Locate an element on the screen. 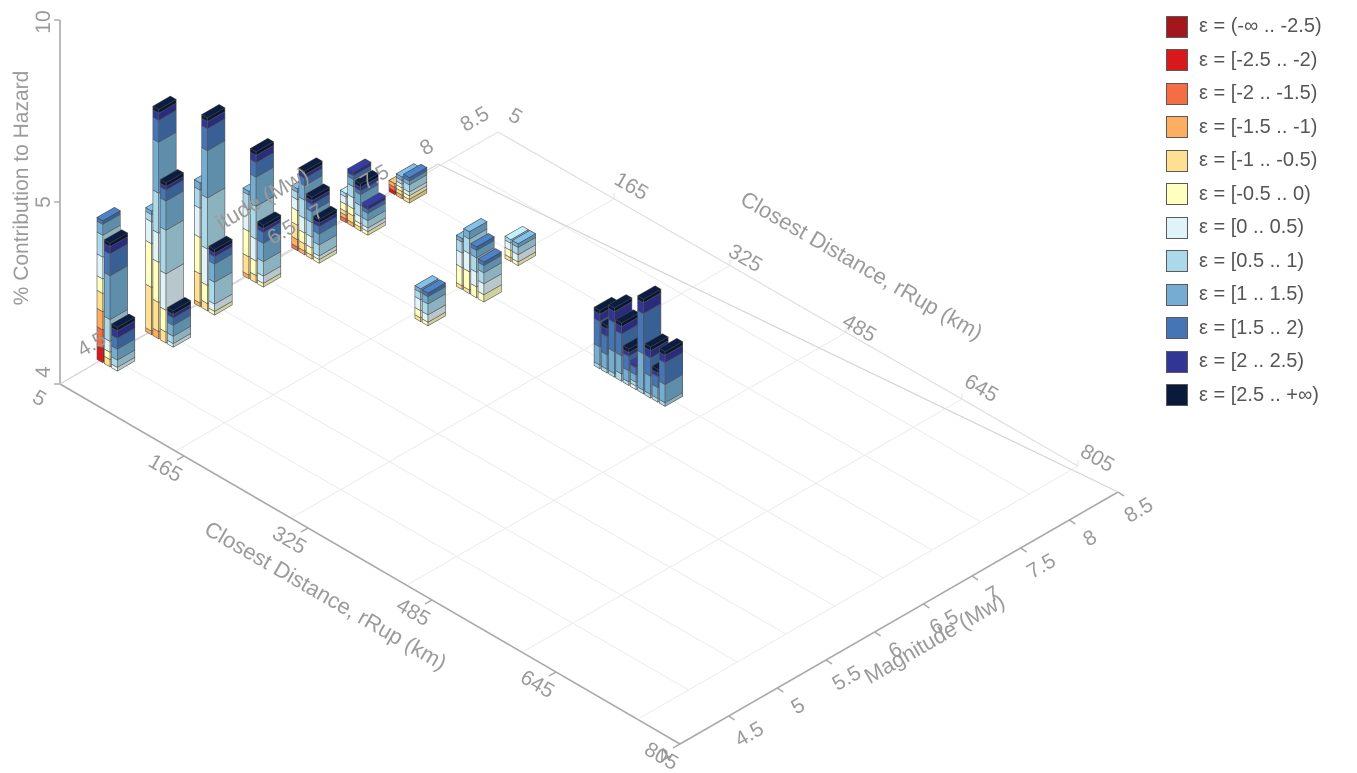 The image size is (1357, 773). legend-item: ε = [-2 .. -1.5) is located at coordinates (1244, 94).